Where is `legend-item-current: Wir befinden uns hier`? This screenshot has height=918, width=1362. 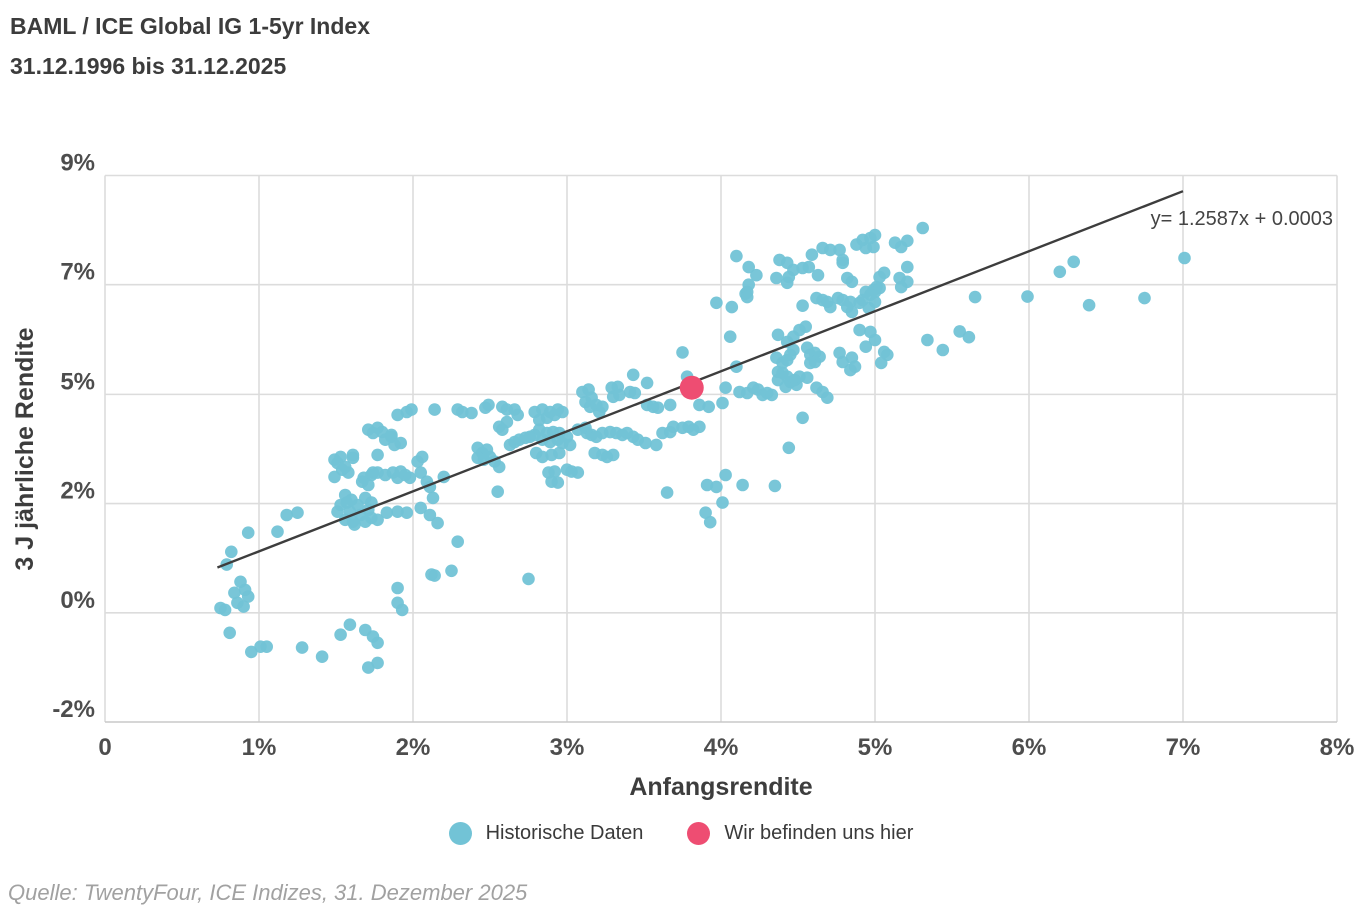 legend-item-current: Wir befinden uns hier is located at coordinates (800, 833).